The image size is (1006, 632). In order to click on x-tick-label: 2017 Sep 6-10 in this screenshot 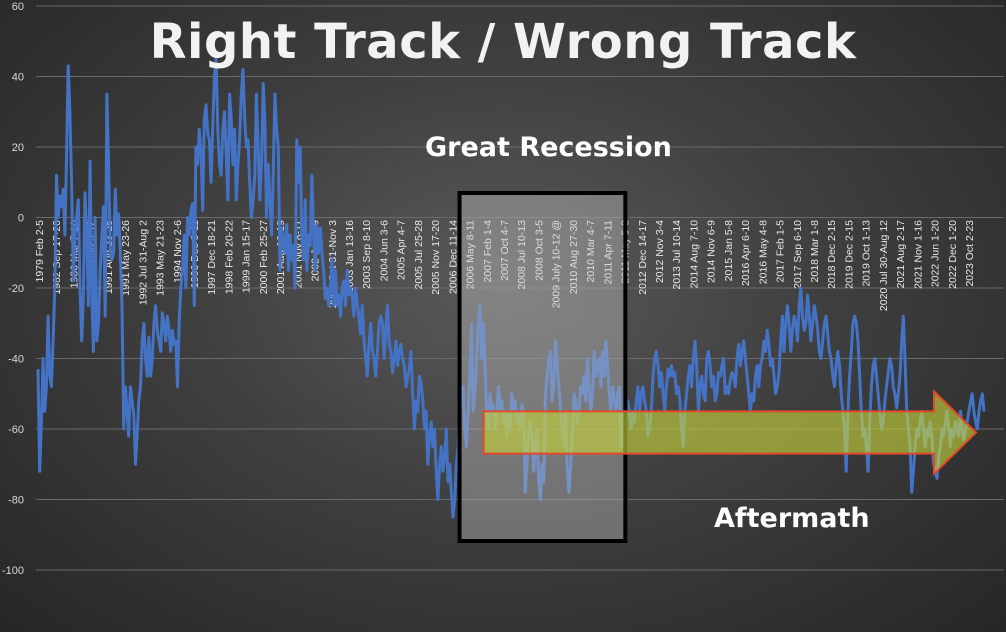, I will do `click(798, 254)`.